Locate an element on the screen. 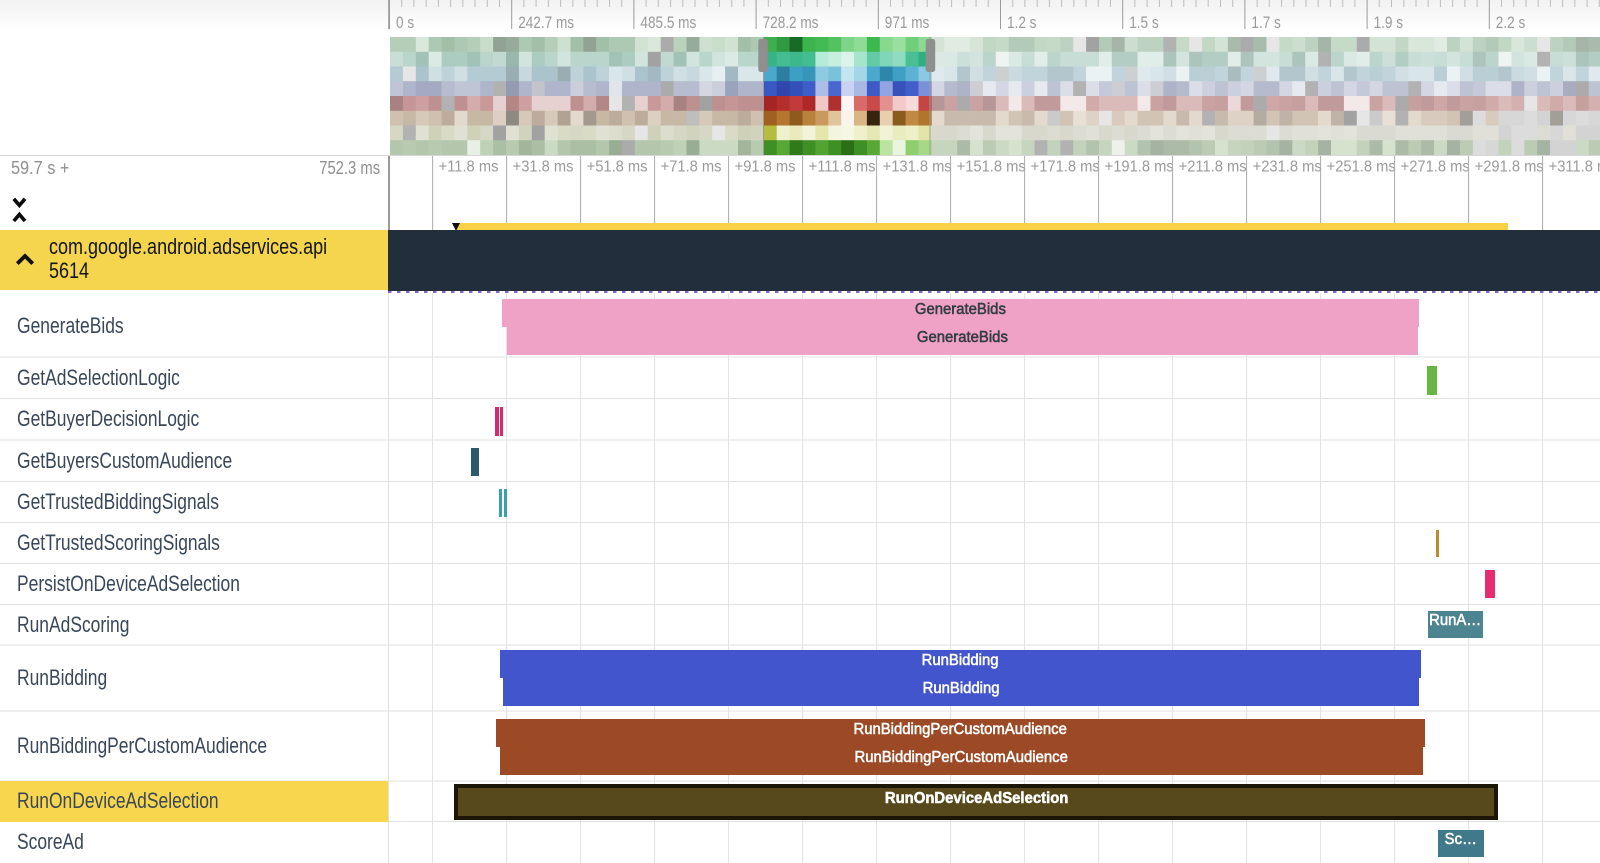  svg-text: +211.8 ms is located at coordinates (1213, 166).